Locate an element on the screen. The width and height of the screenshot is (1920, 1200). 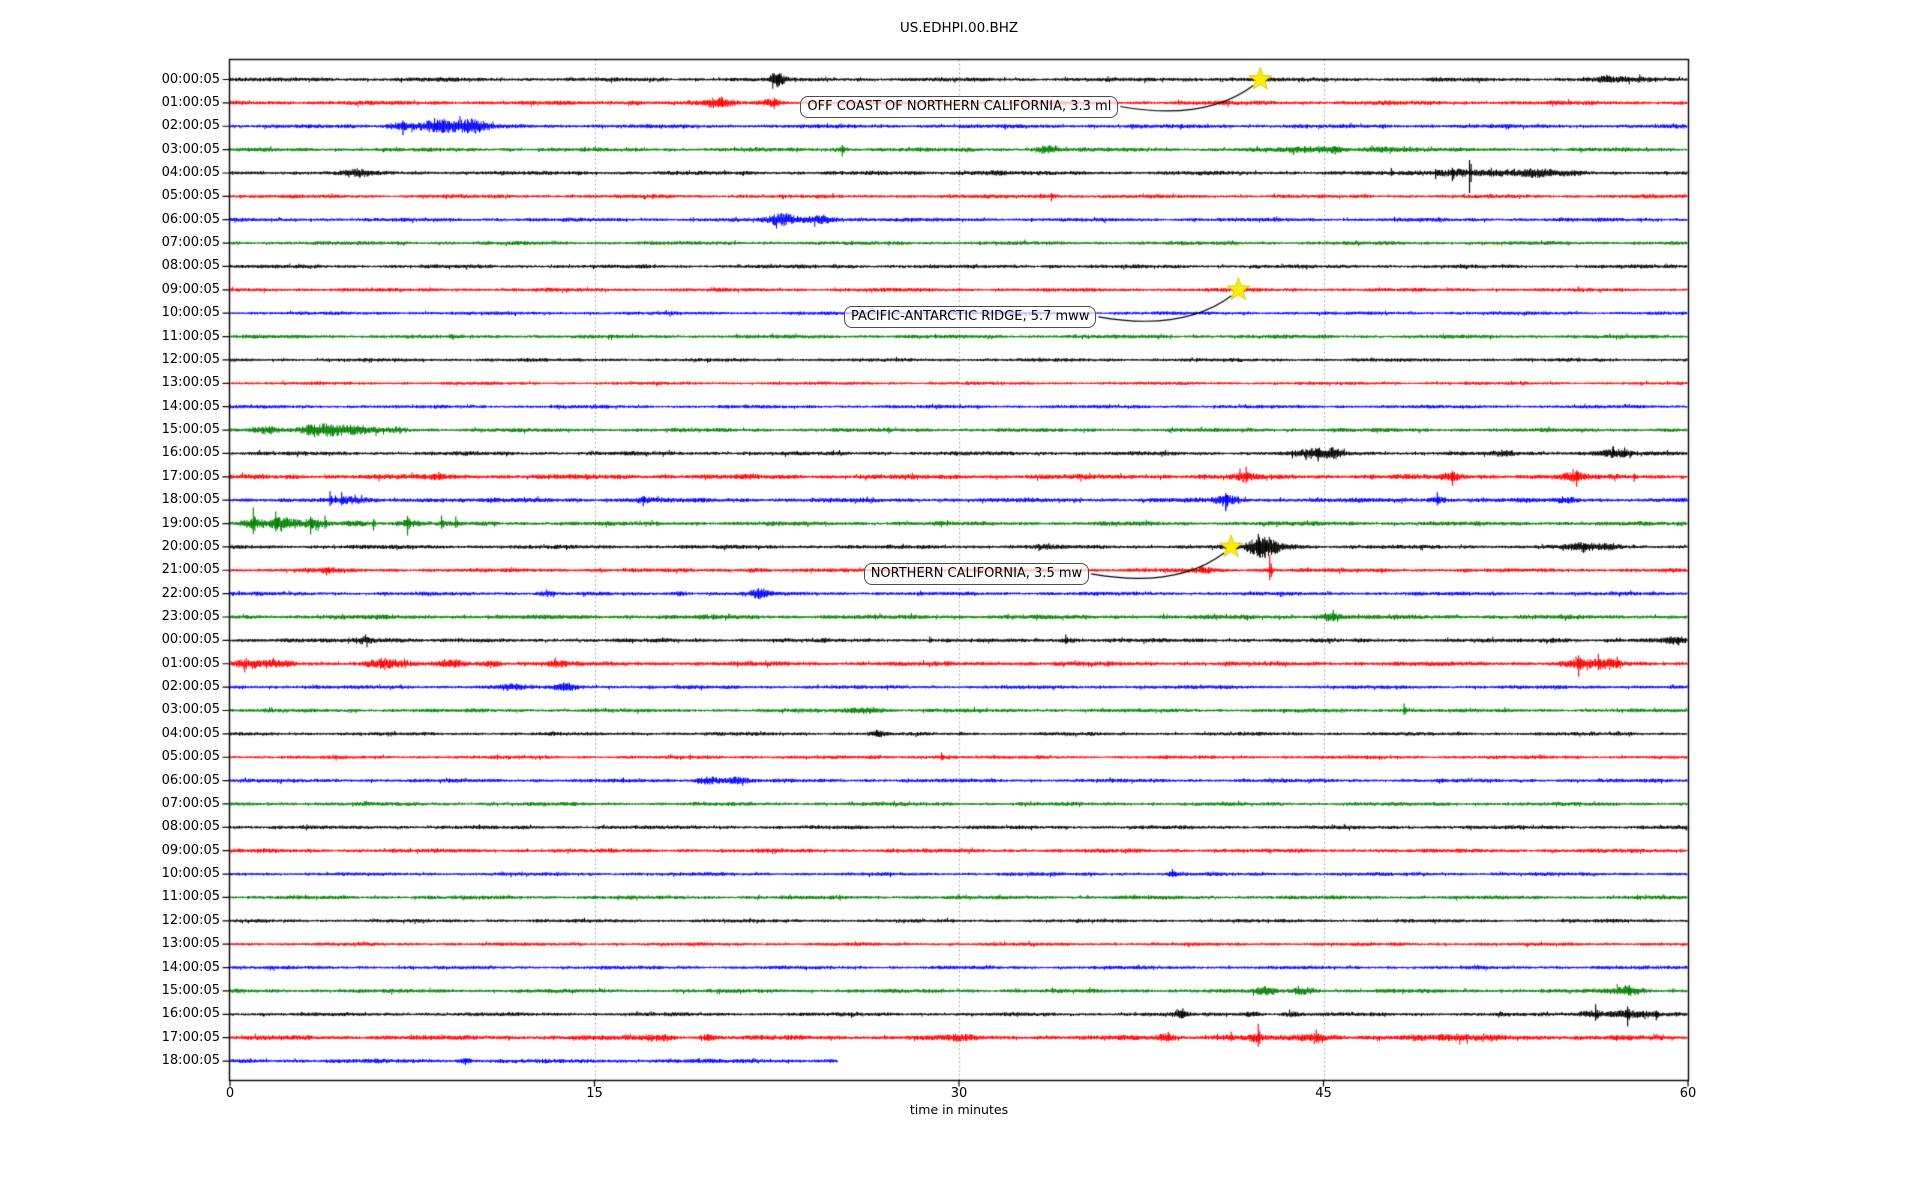
x-axis-label: time in minutes is located at coordinates (959, 1109).